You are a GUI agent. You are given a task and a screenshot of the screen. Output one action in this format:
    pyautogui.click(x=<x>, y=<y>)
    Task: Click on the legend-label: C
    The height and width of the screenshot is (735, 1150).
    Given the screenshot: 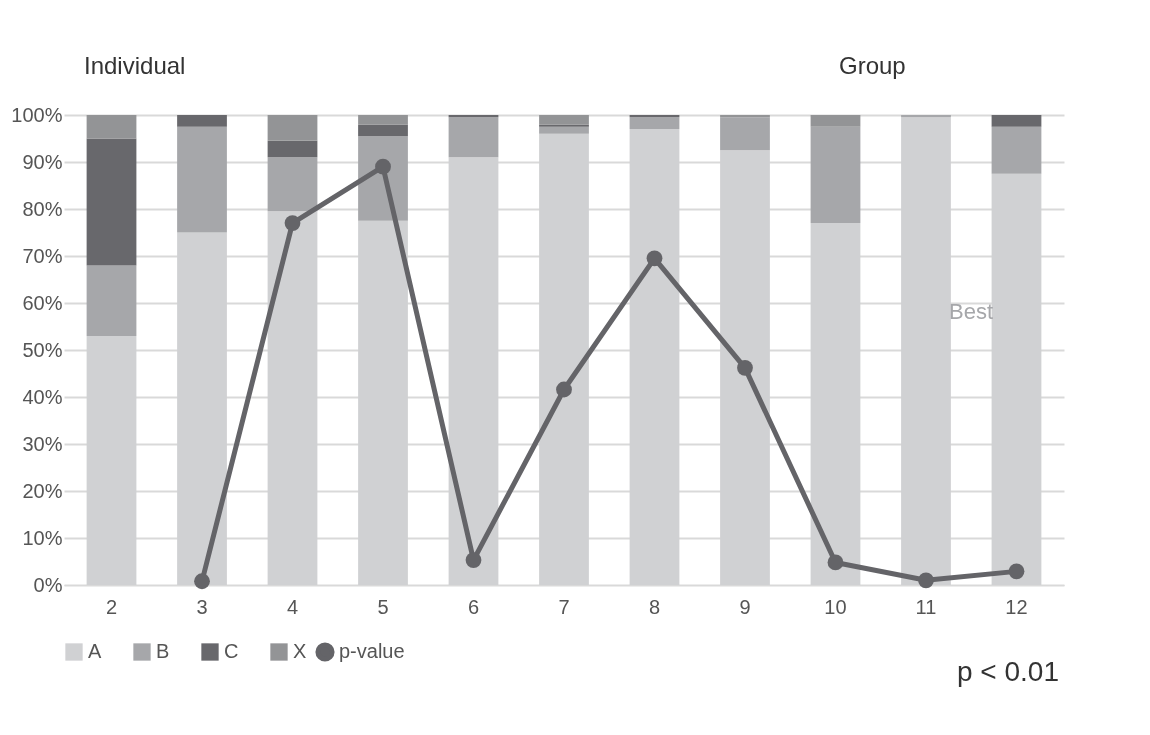 What is the action you would take?
    pyautogui.click(x=231, y=651)
    